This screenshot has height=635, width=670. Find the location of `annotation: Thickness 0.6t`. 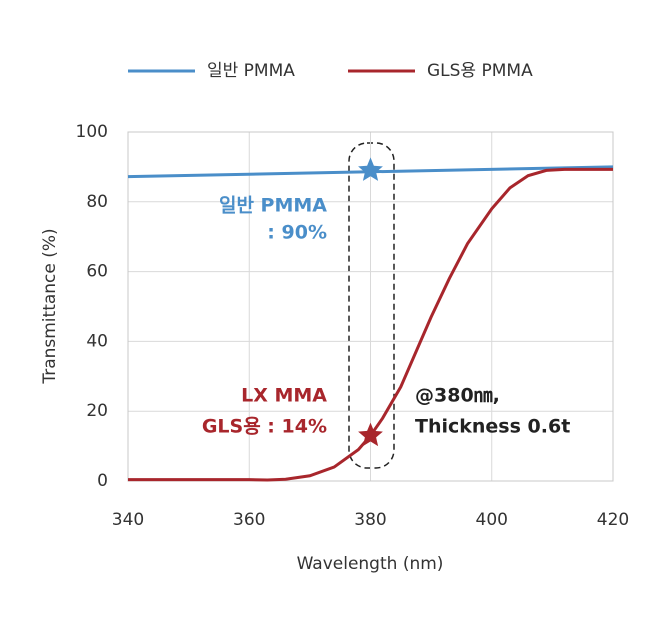

annotation: Thickness 0.6t is located at coordinates (492, 427).